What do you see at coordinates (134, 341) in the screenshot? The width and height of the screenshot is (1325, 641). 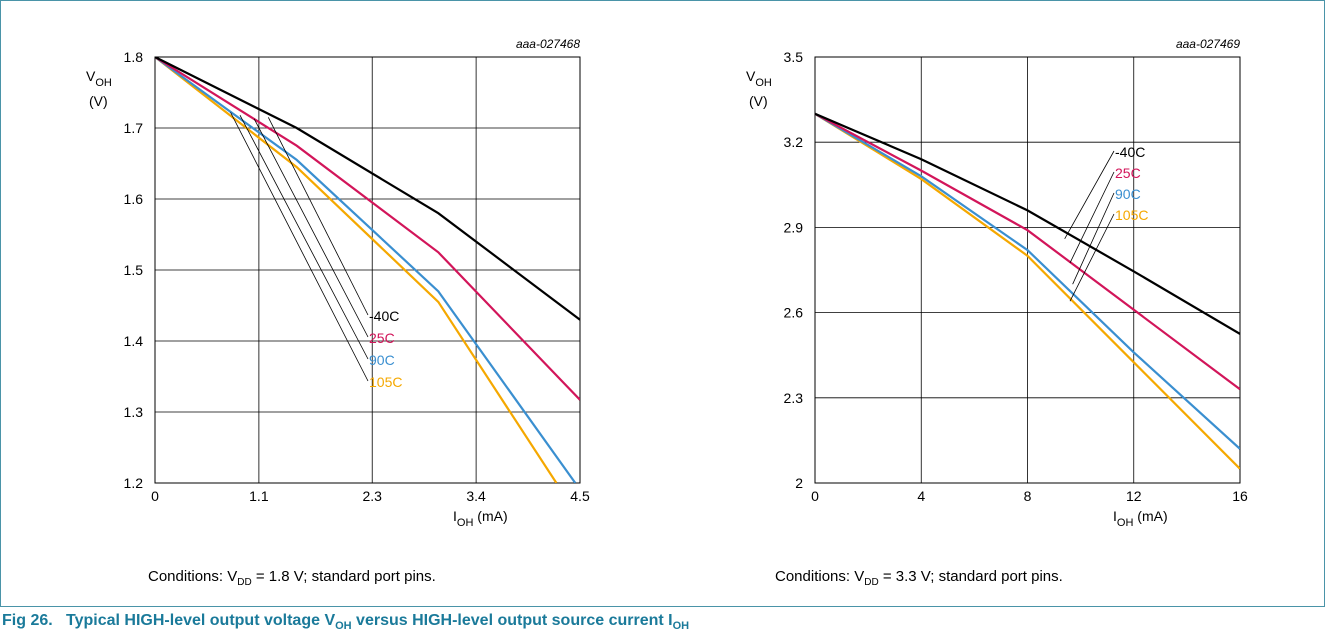 I see `c0-y-tick-label: 1.4` at bounding box center [134, 341].